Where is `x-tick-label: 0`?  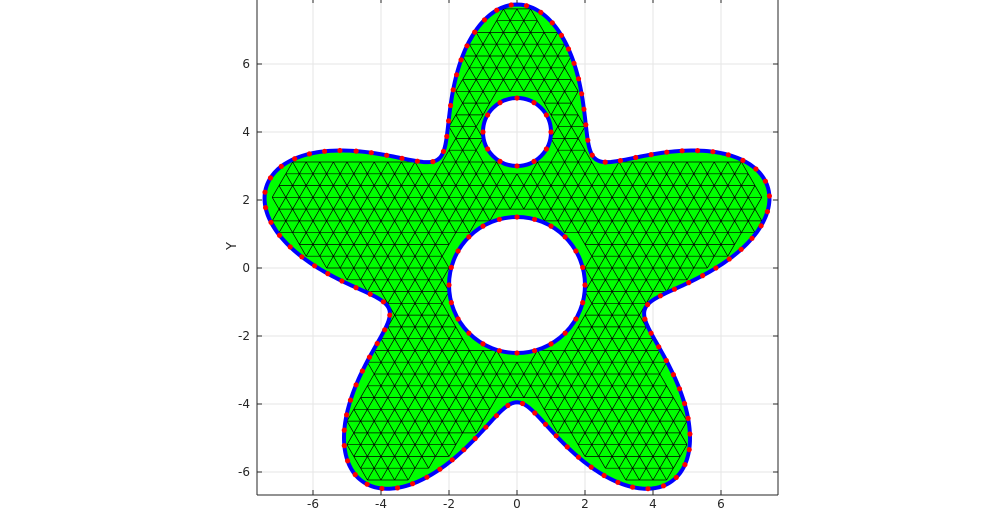 x-tick-label: 0 is located at coordinates (517, 503).